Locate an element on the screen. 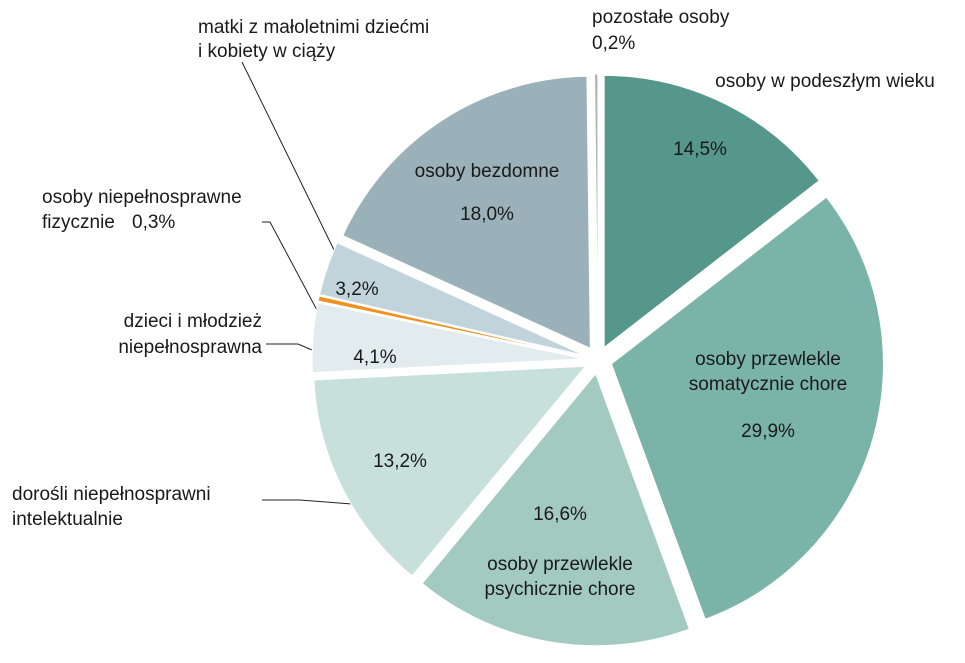 The image size is (965, 663). category-label: osoby w podeszłym wieku is located at coordinates (825, 81).